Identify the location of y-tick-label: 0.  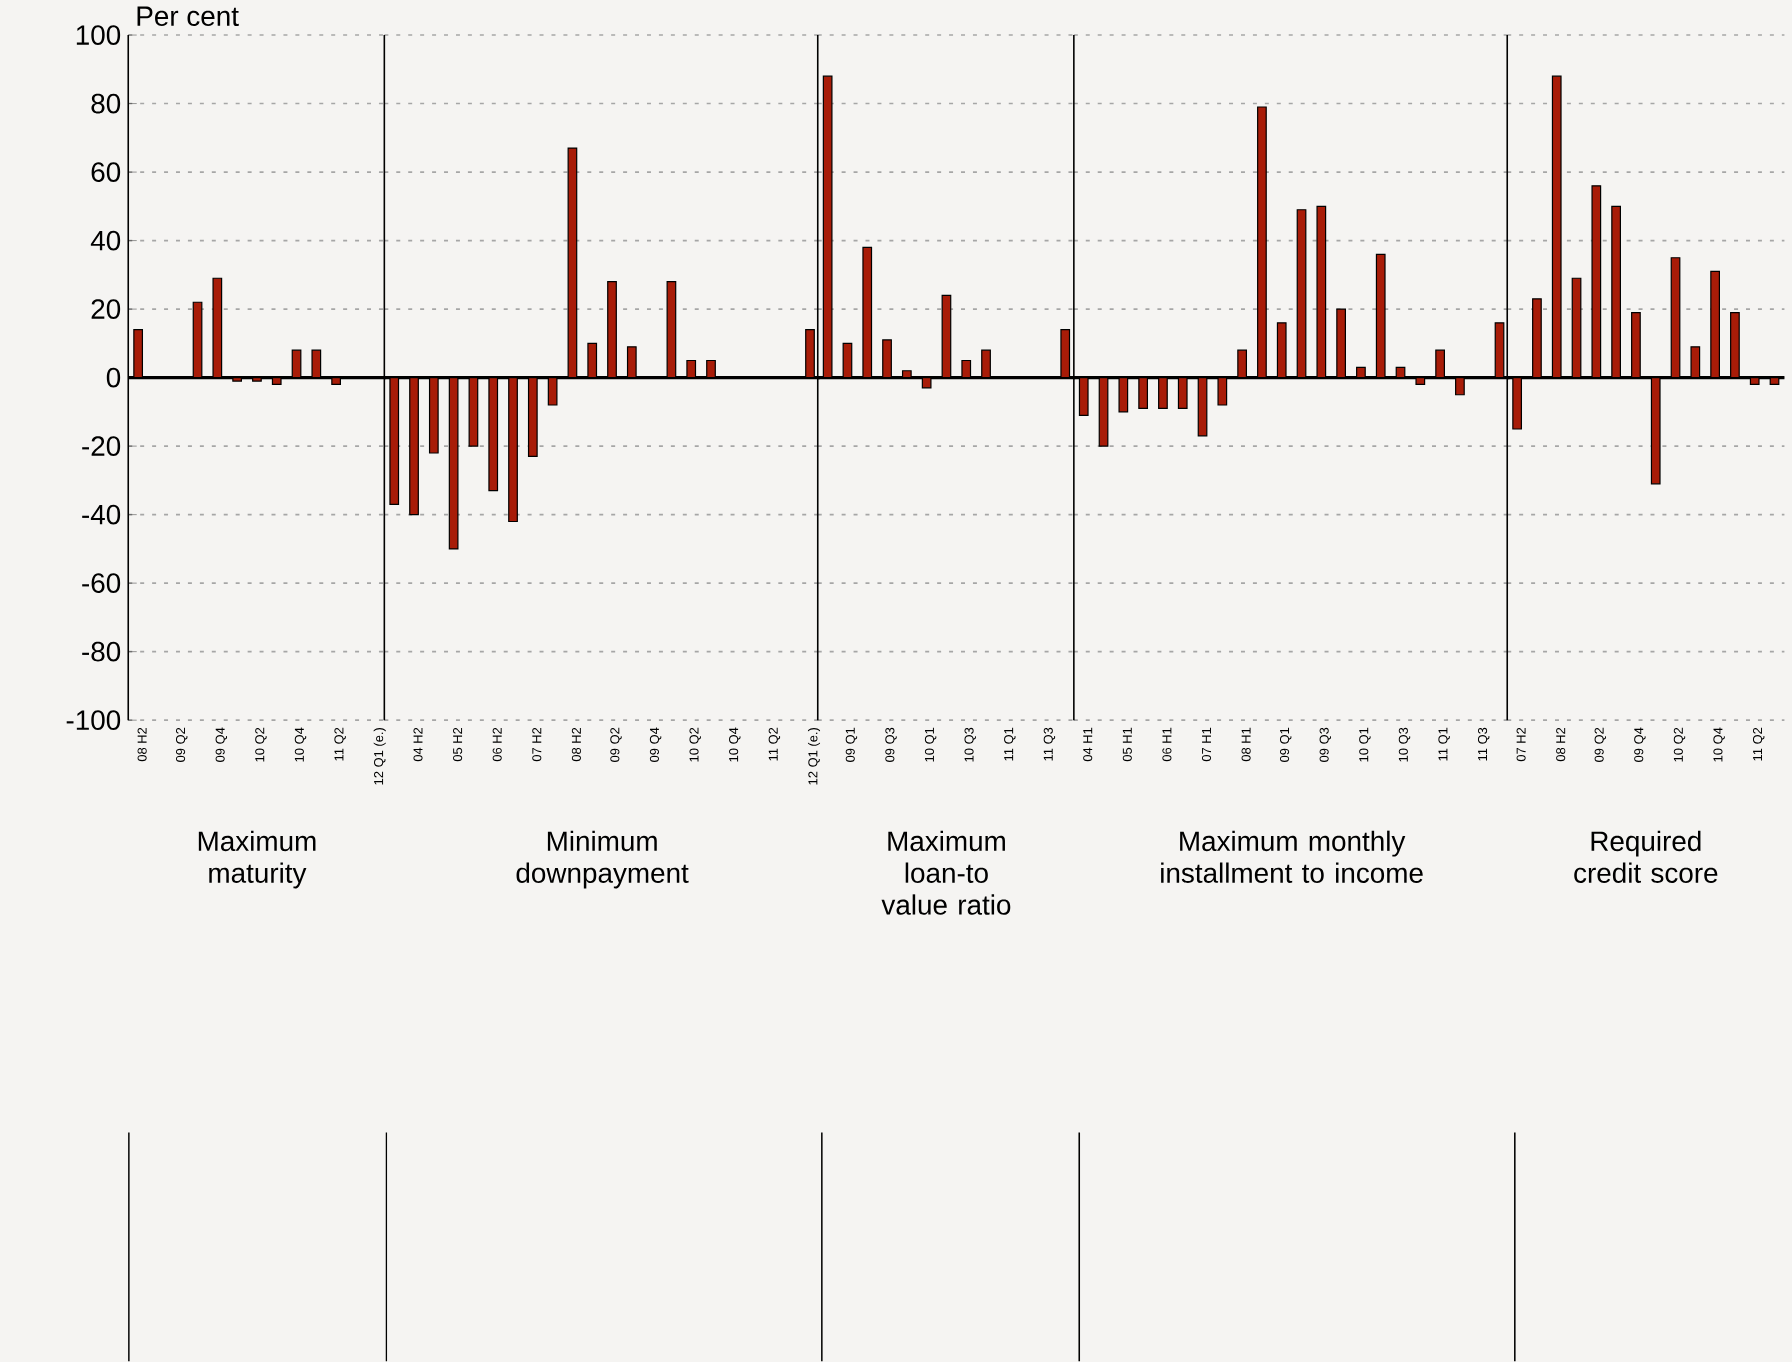
(113, 377).